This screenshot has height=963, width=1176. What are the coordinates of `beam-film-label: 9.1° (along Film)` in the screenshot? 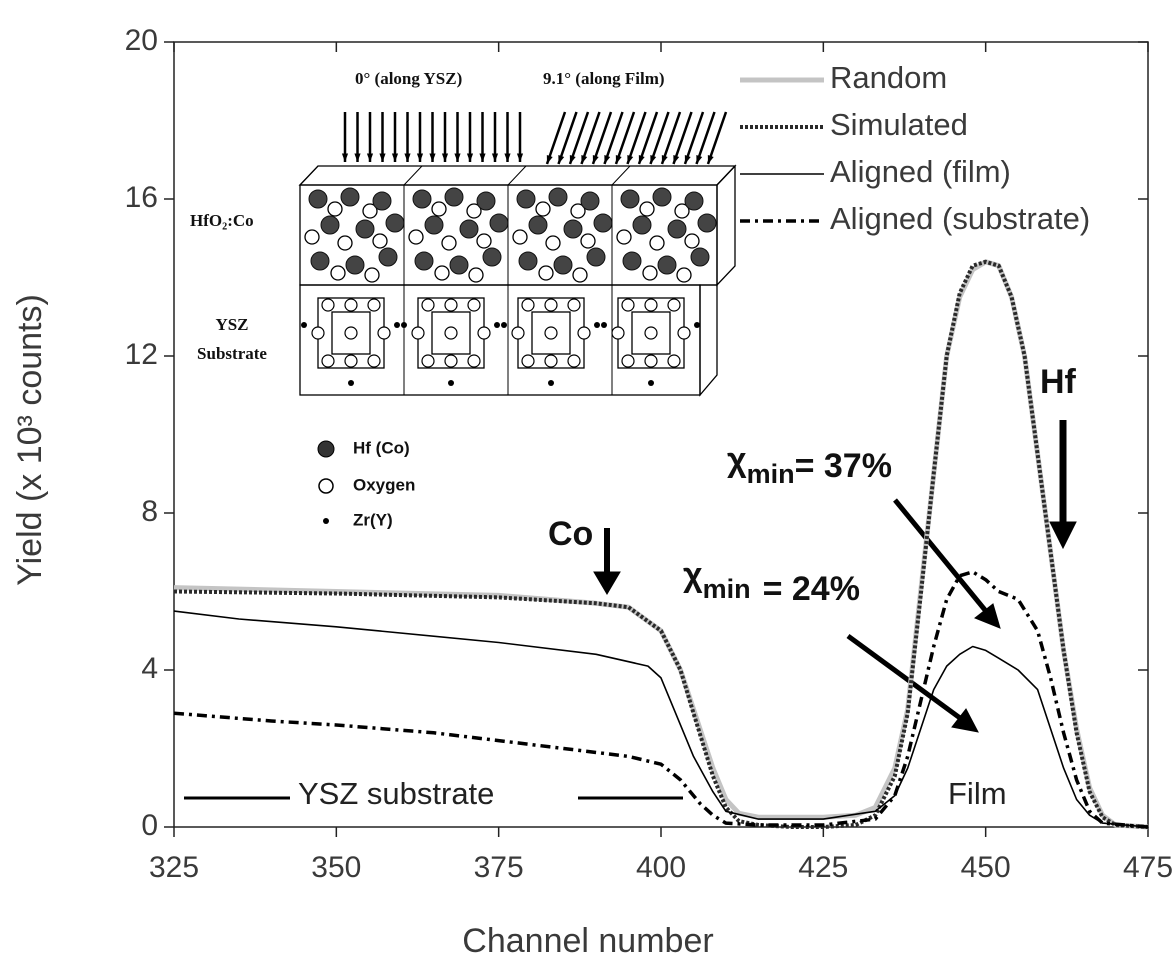 It's located at (604, 78).